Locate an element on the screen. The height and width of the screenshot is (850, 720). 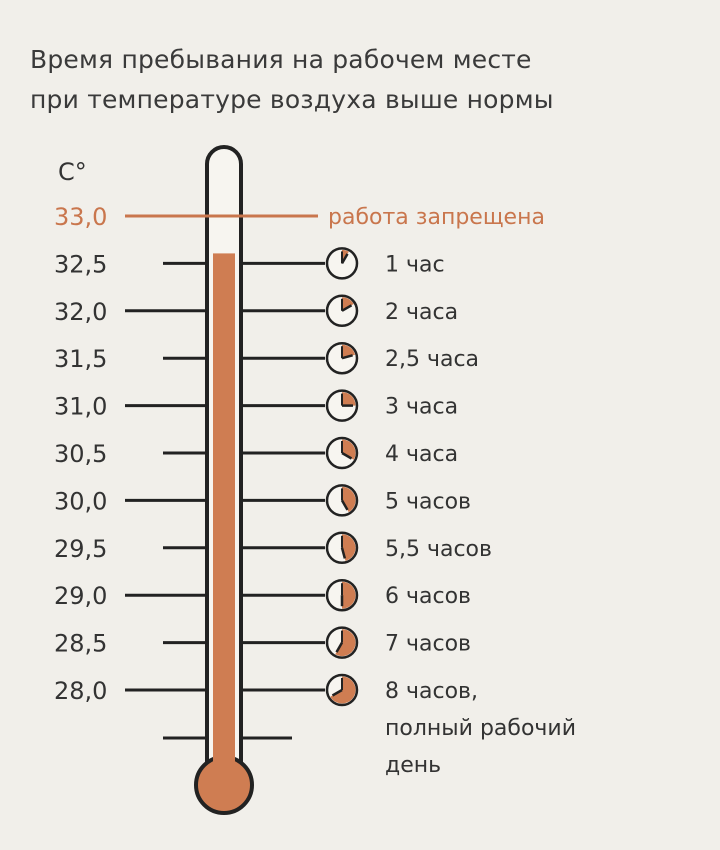
temp-label-1: 32,5 is located at coordinates (80, 264).